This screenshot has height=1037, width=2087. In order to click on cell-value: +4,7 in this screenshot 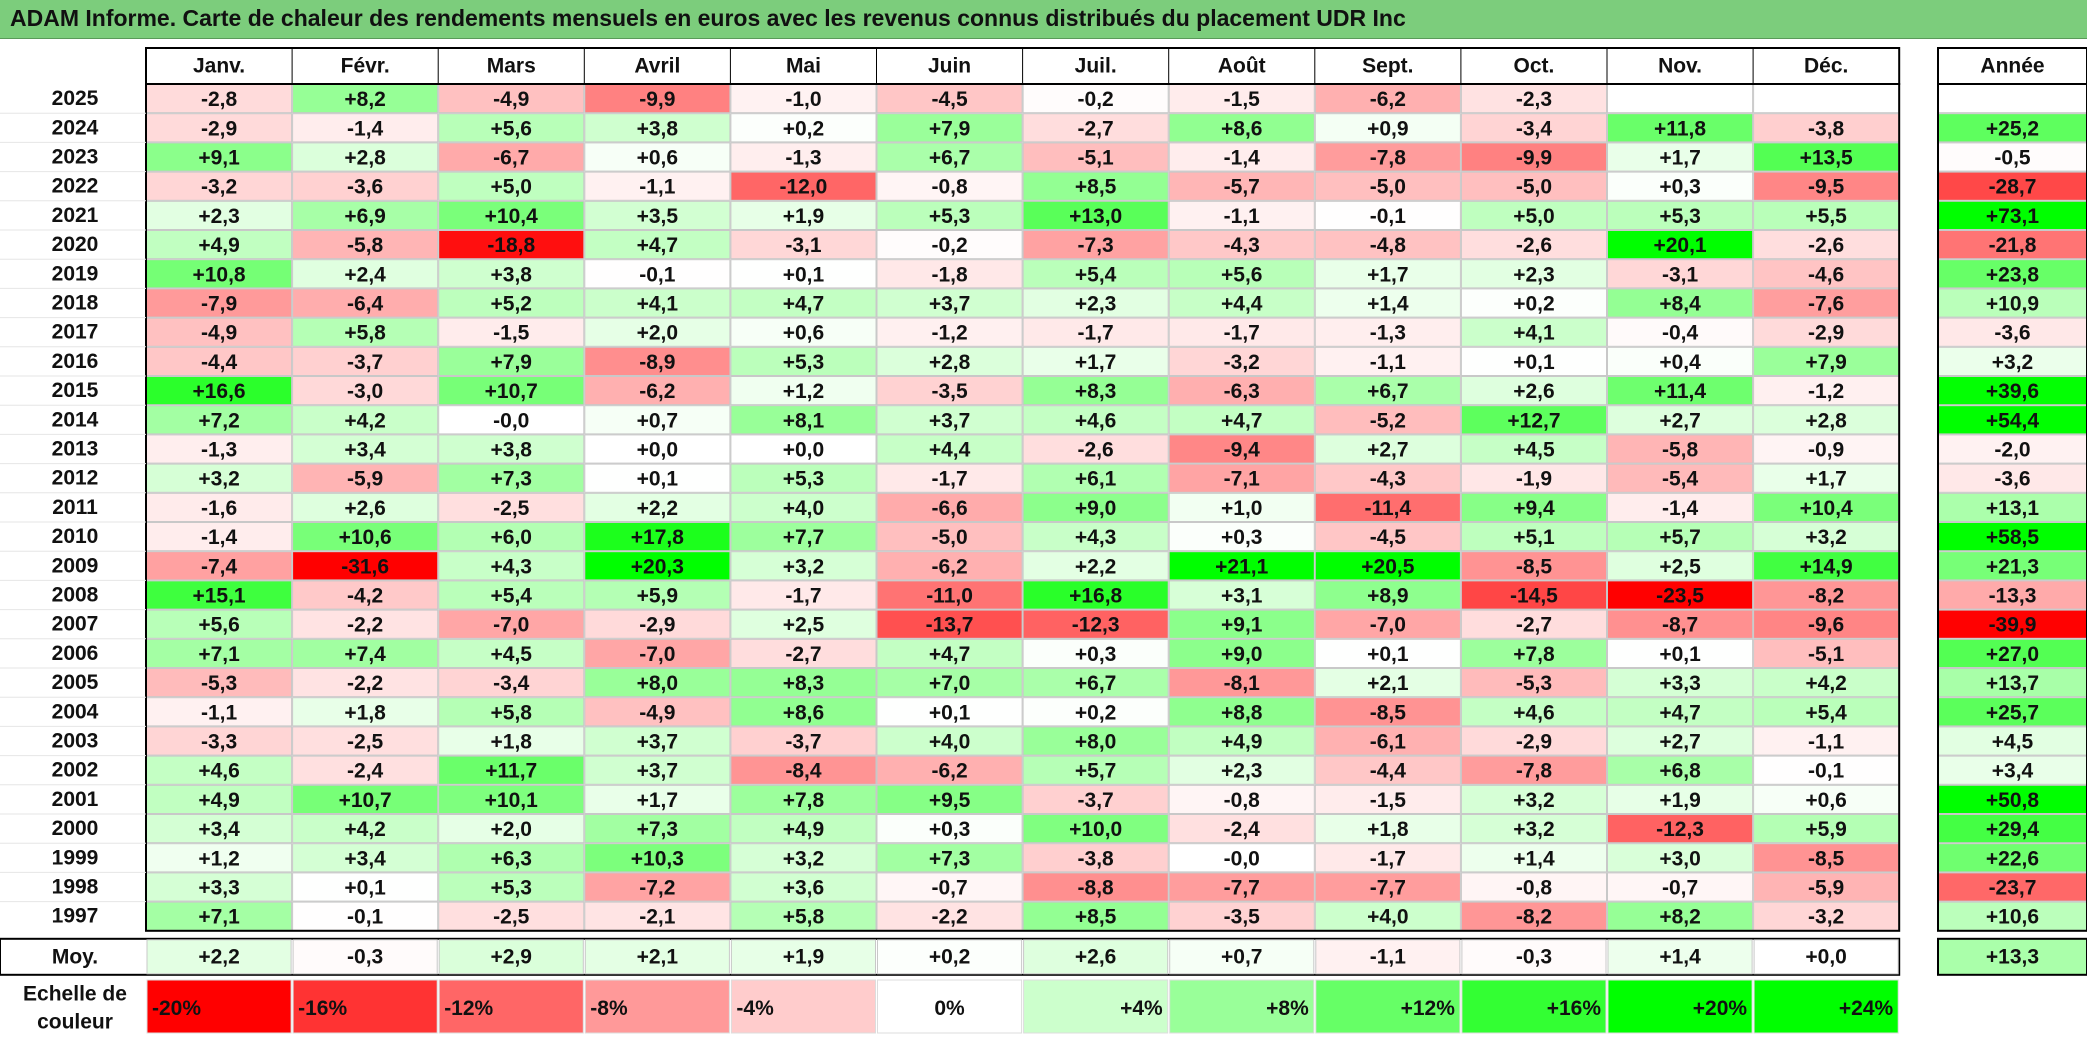, I will do `click(1679, 712)`.